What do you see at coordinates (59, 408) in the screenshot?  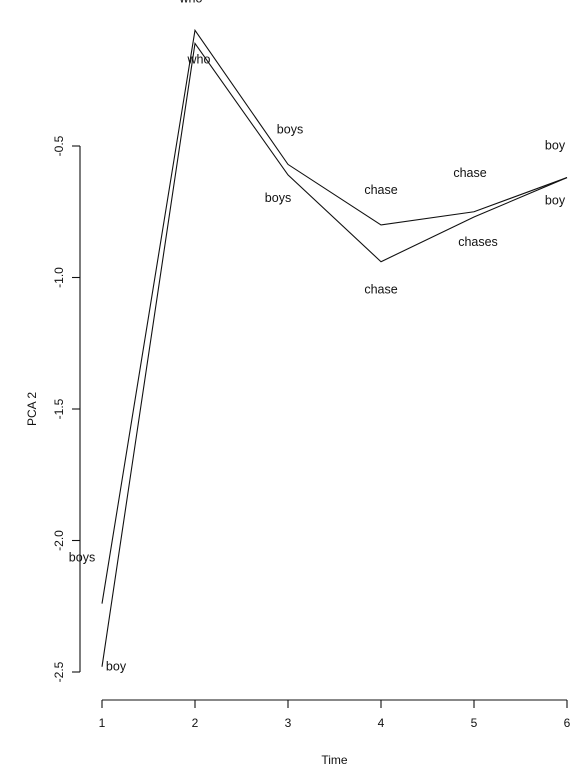 I see `y-tick-label: -1.5` at bounding box center [59, 408].